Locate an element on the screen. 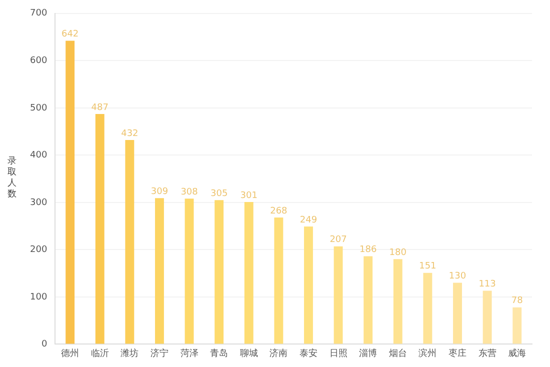 Image resolution: width=550 pixels, height=367 pixels. data-label: 642 is located at coordinates (70, 35).